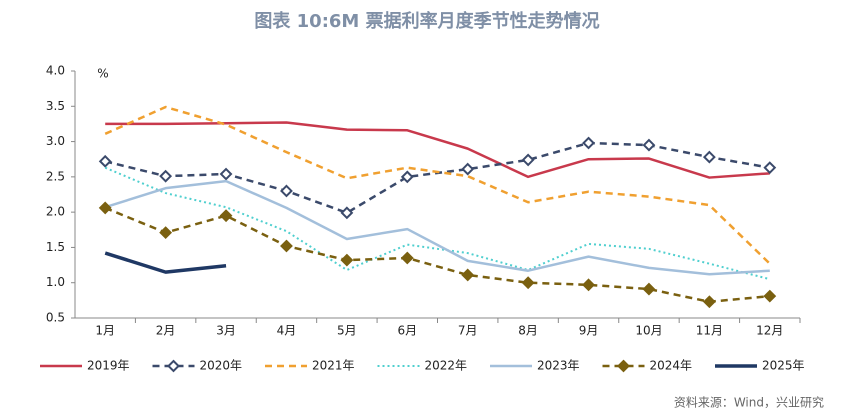 The image size is (854, 420). Describe the element at coordinates (426, 21) in the screenshot. I see `chart-title: 图表 10:6M 票据利率月度季节性走势情况` at that location.